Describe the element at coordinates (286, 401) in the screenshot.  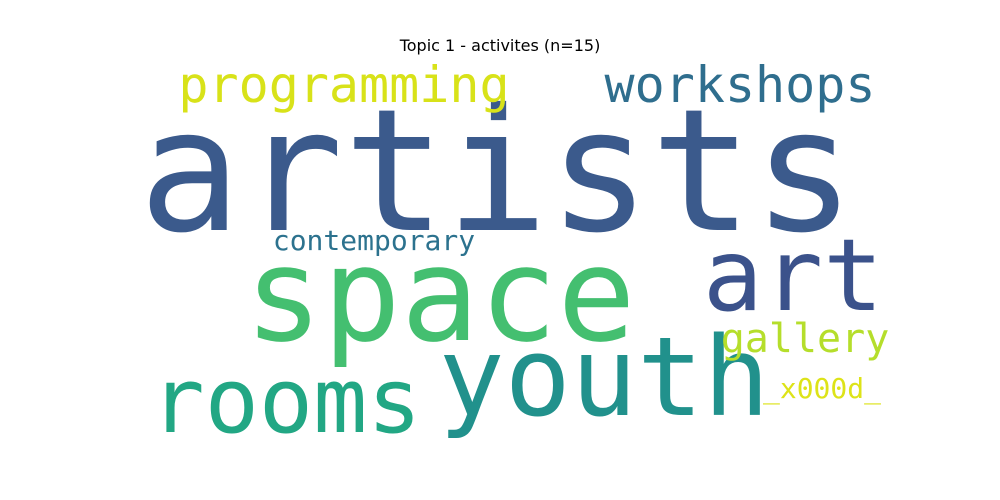
I see `word-rooms: rooms` at that location.